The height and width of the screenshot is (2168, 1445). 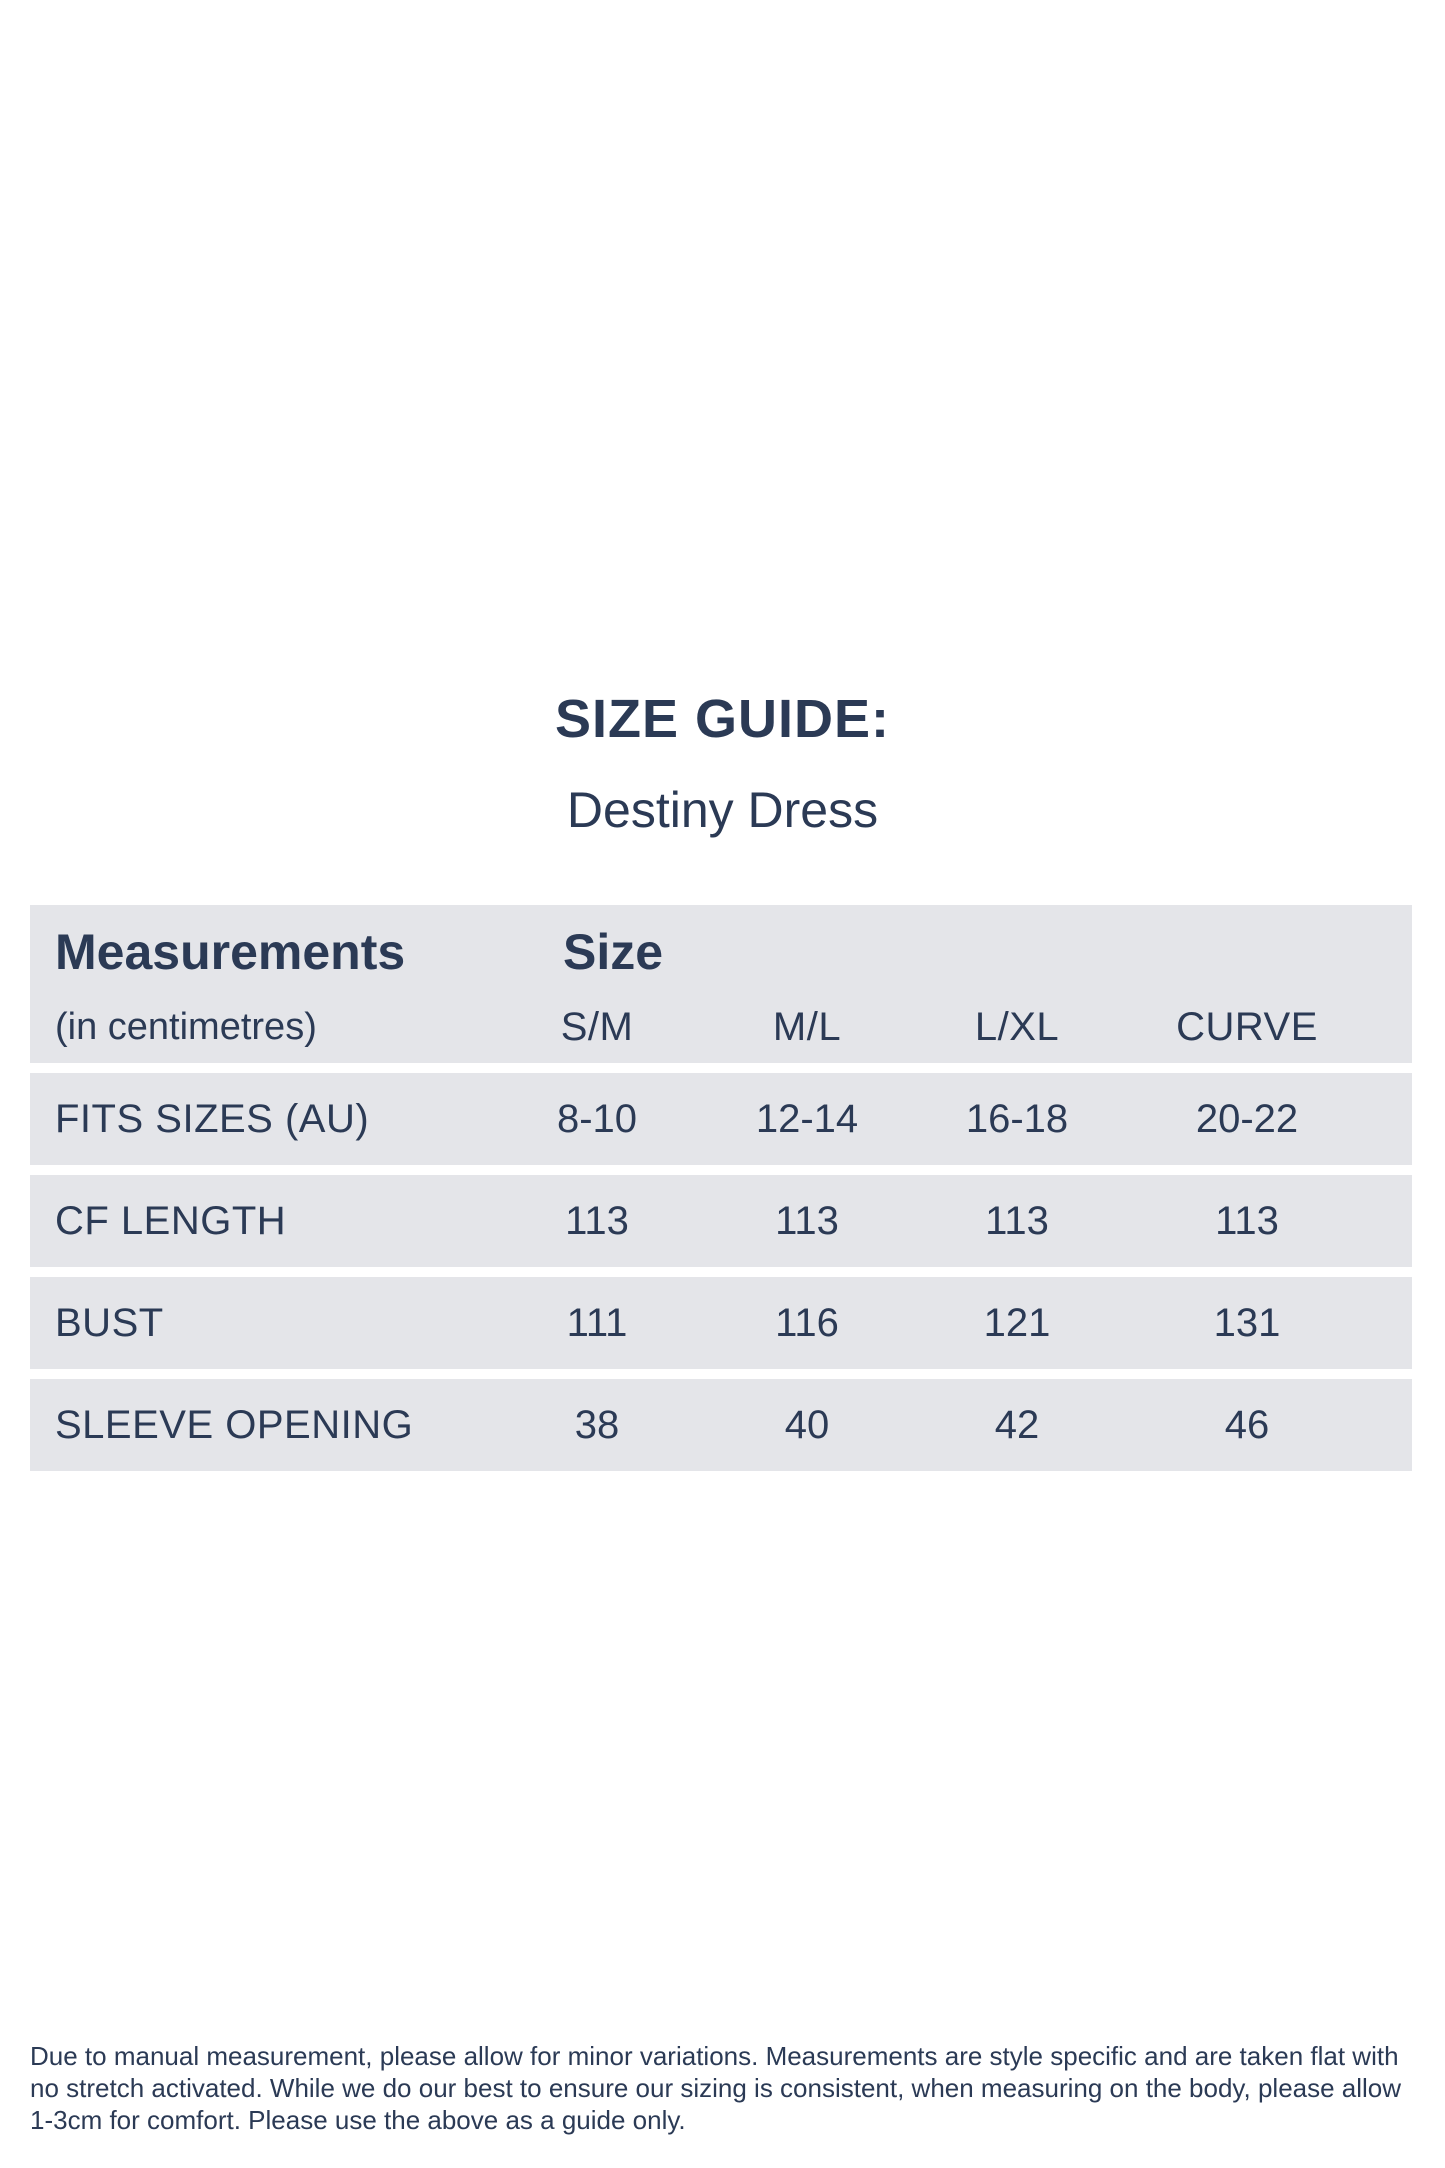 What do you see at coordinates (613, 952) in the screenshot?
I see `size-title: Size` at bounding box center [613, 952].